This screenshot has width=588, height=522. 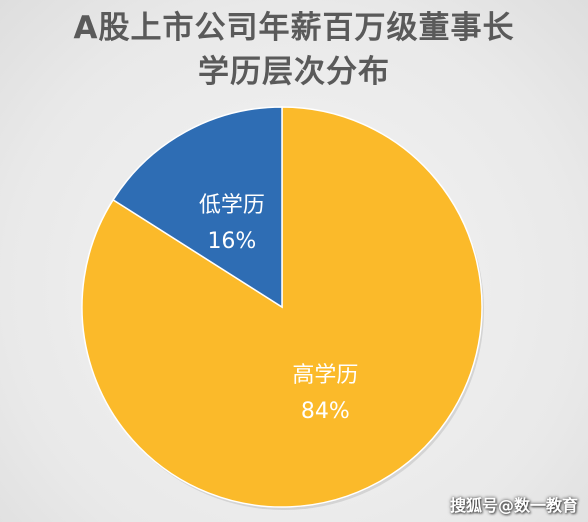 I want to click on watermark: 搜狐号@数一教育, so click(x=513, y=505).